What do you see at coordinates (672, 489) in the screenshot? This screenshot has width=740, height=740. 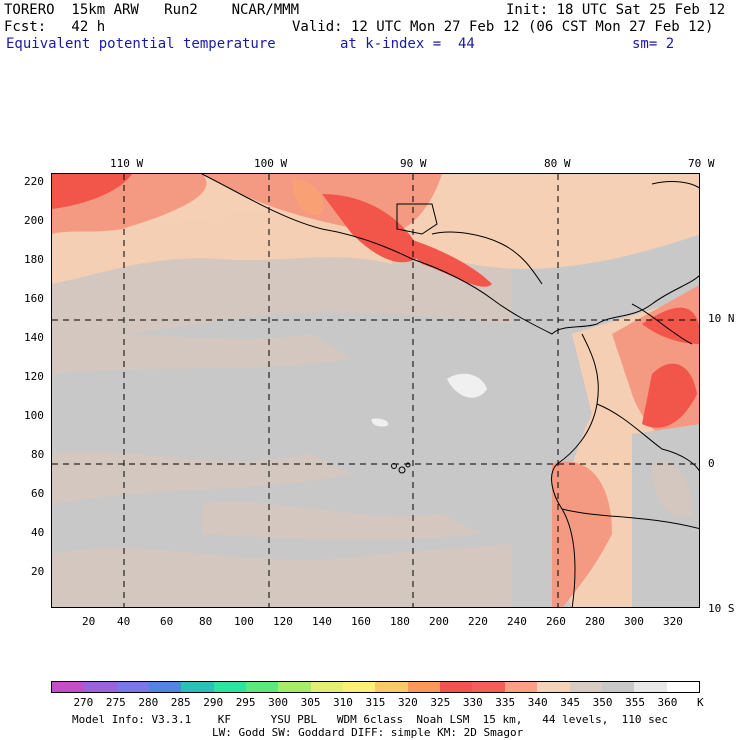 I see `tan-inland` at bounding box center [672, 489].